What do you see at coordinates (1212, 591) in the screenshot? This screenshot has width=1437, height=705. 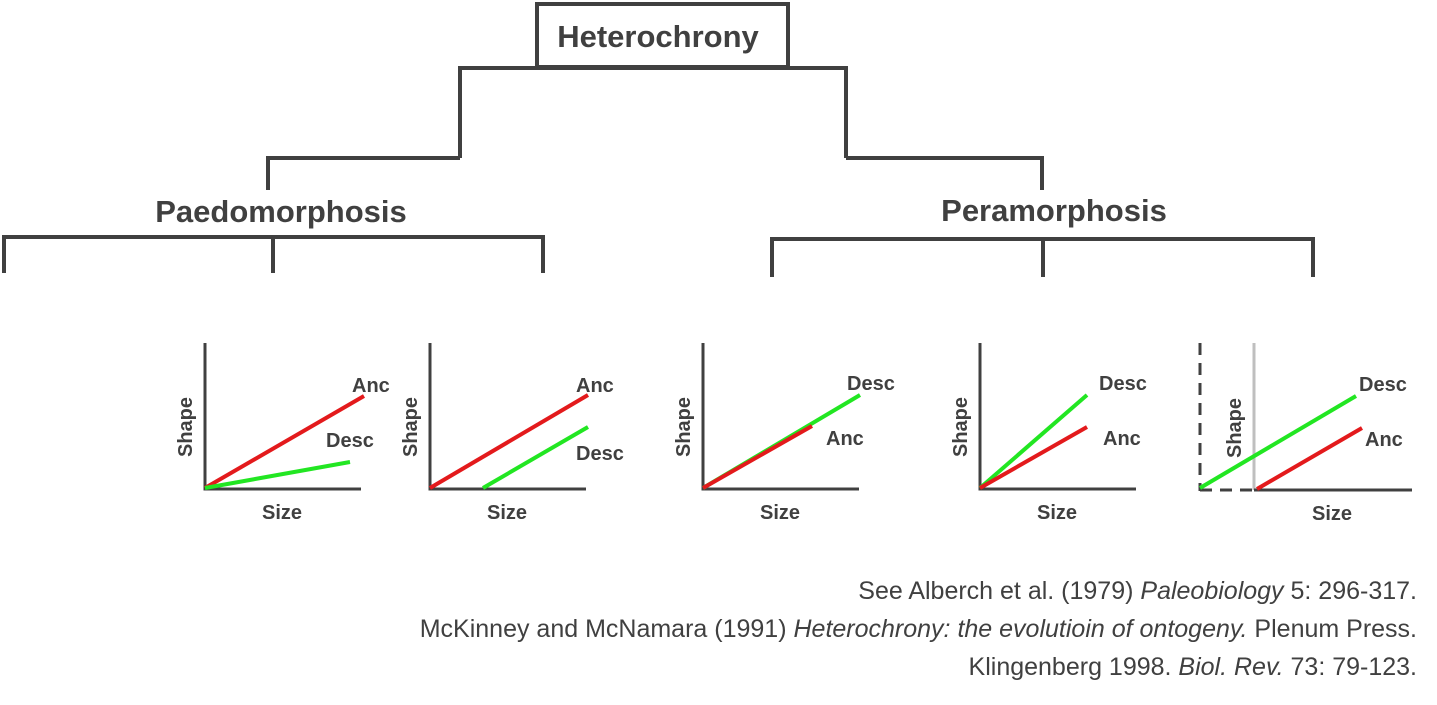 I see `reference-1-journal: Paleobiology` at bounding box center [1212, 591].